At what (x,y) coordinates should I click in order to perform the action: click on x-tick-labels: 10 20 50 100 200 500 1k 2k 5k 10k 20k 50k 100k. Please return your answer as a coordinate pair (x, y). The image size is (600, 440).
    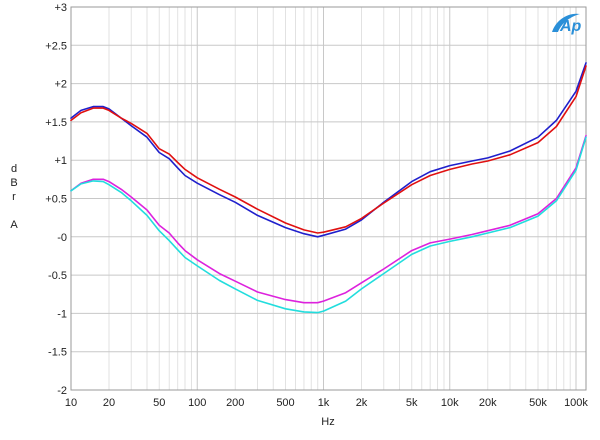
    Looking at the image, I should click on (327, 403).